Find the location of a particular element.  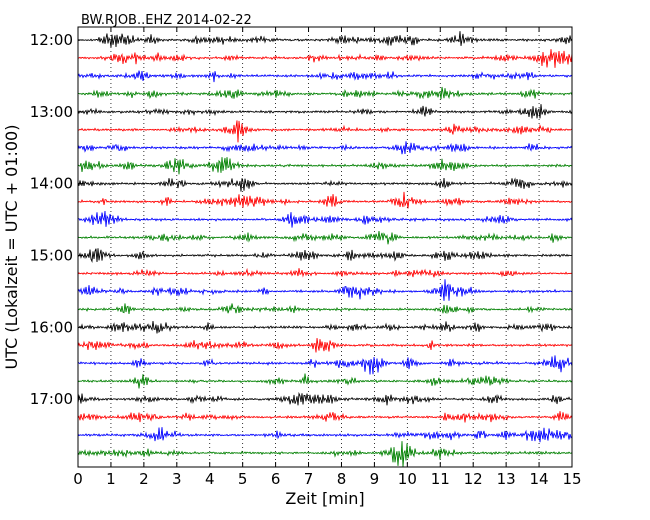

y-tick-label: 12:00 is located at coordinates (51, 40).